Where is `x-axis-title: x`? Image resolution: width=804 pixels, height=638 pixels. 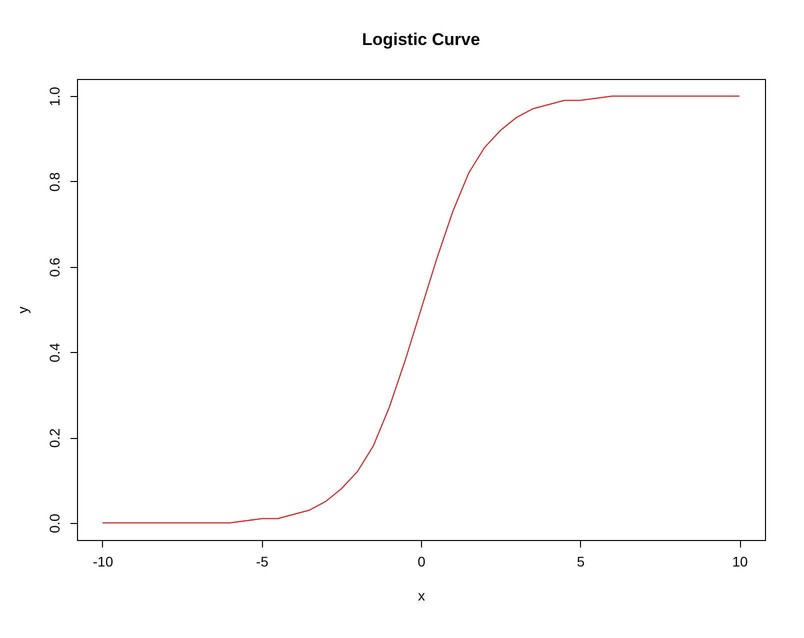 x-axis-title: x is located at coordinates (421, 596).